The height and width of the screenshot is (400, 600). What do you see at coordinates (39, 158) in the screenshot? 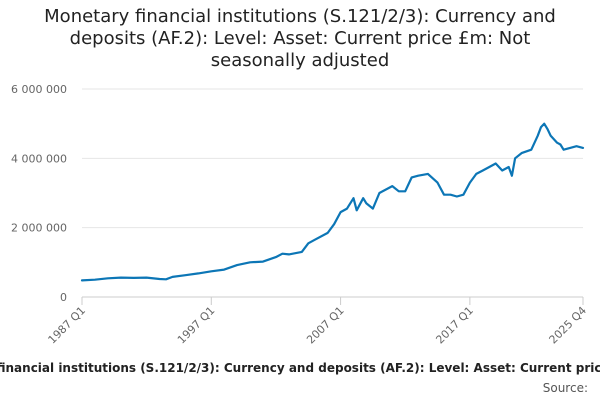
I see `y-tick-label: 4 000 000` at bounding box center [39, 158].